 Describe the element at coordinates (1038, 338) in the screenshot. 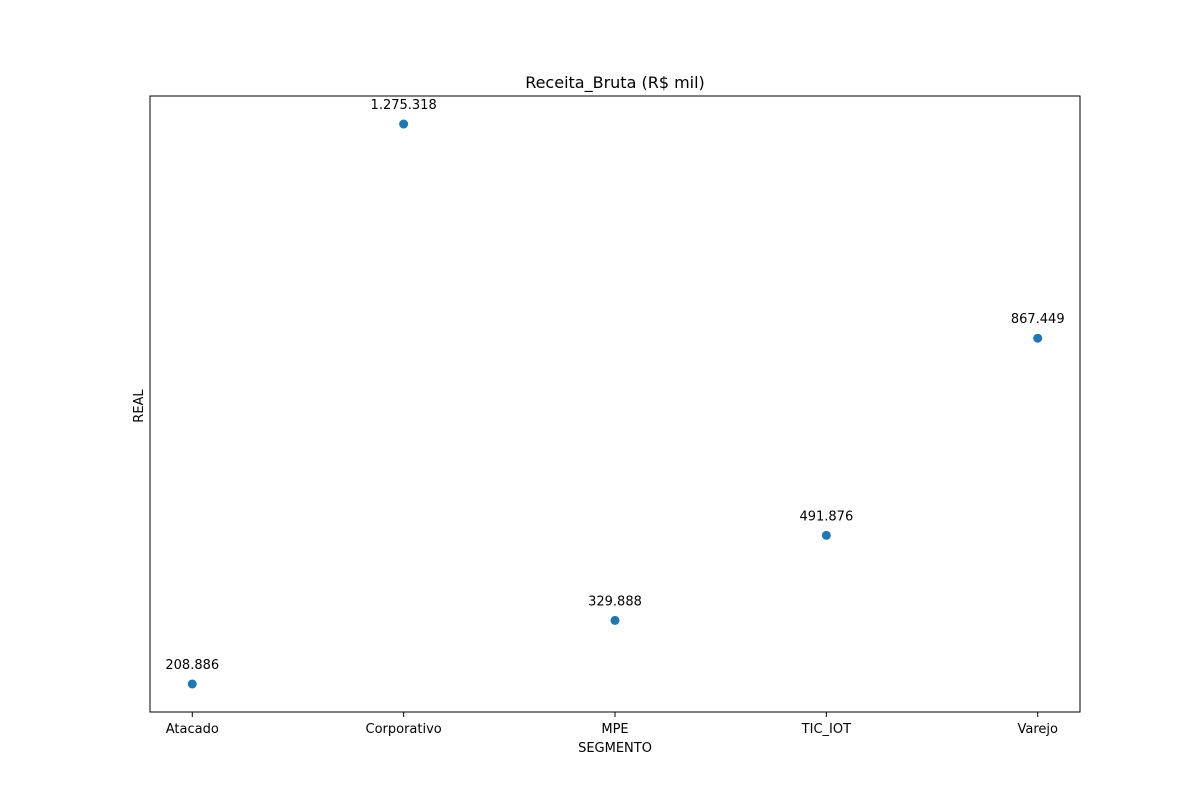

I see `data-point-varejo` at that location.